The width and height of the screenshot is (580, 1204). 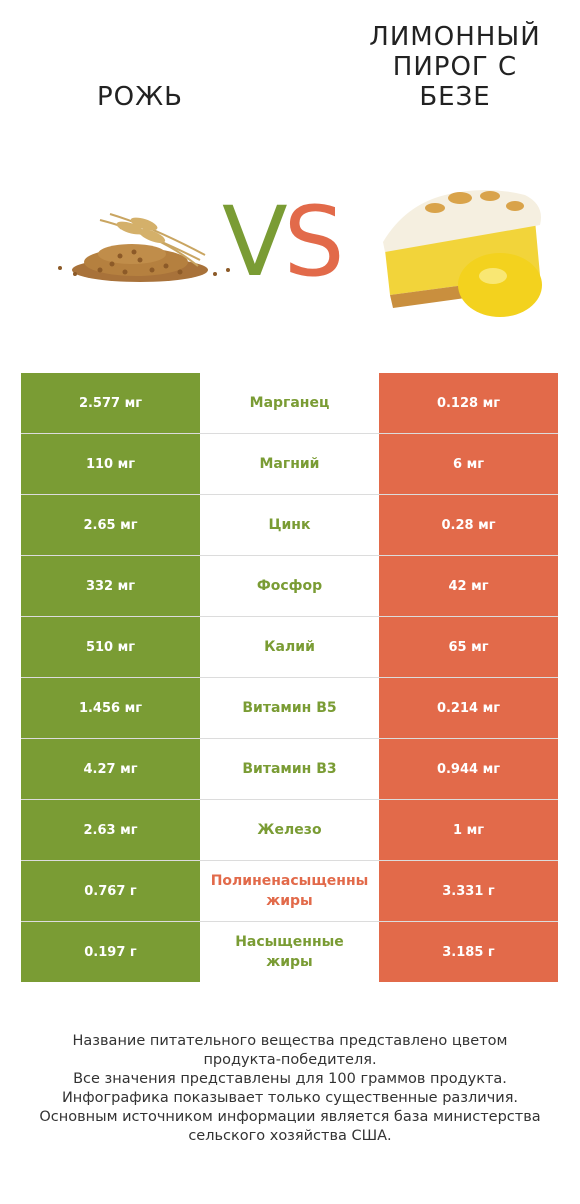 I want to click on nutrient-name-cell: Магний, so click(x=289, y=464).